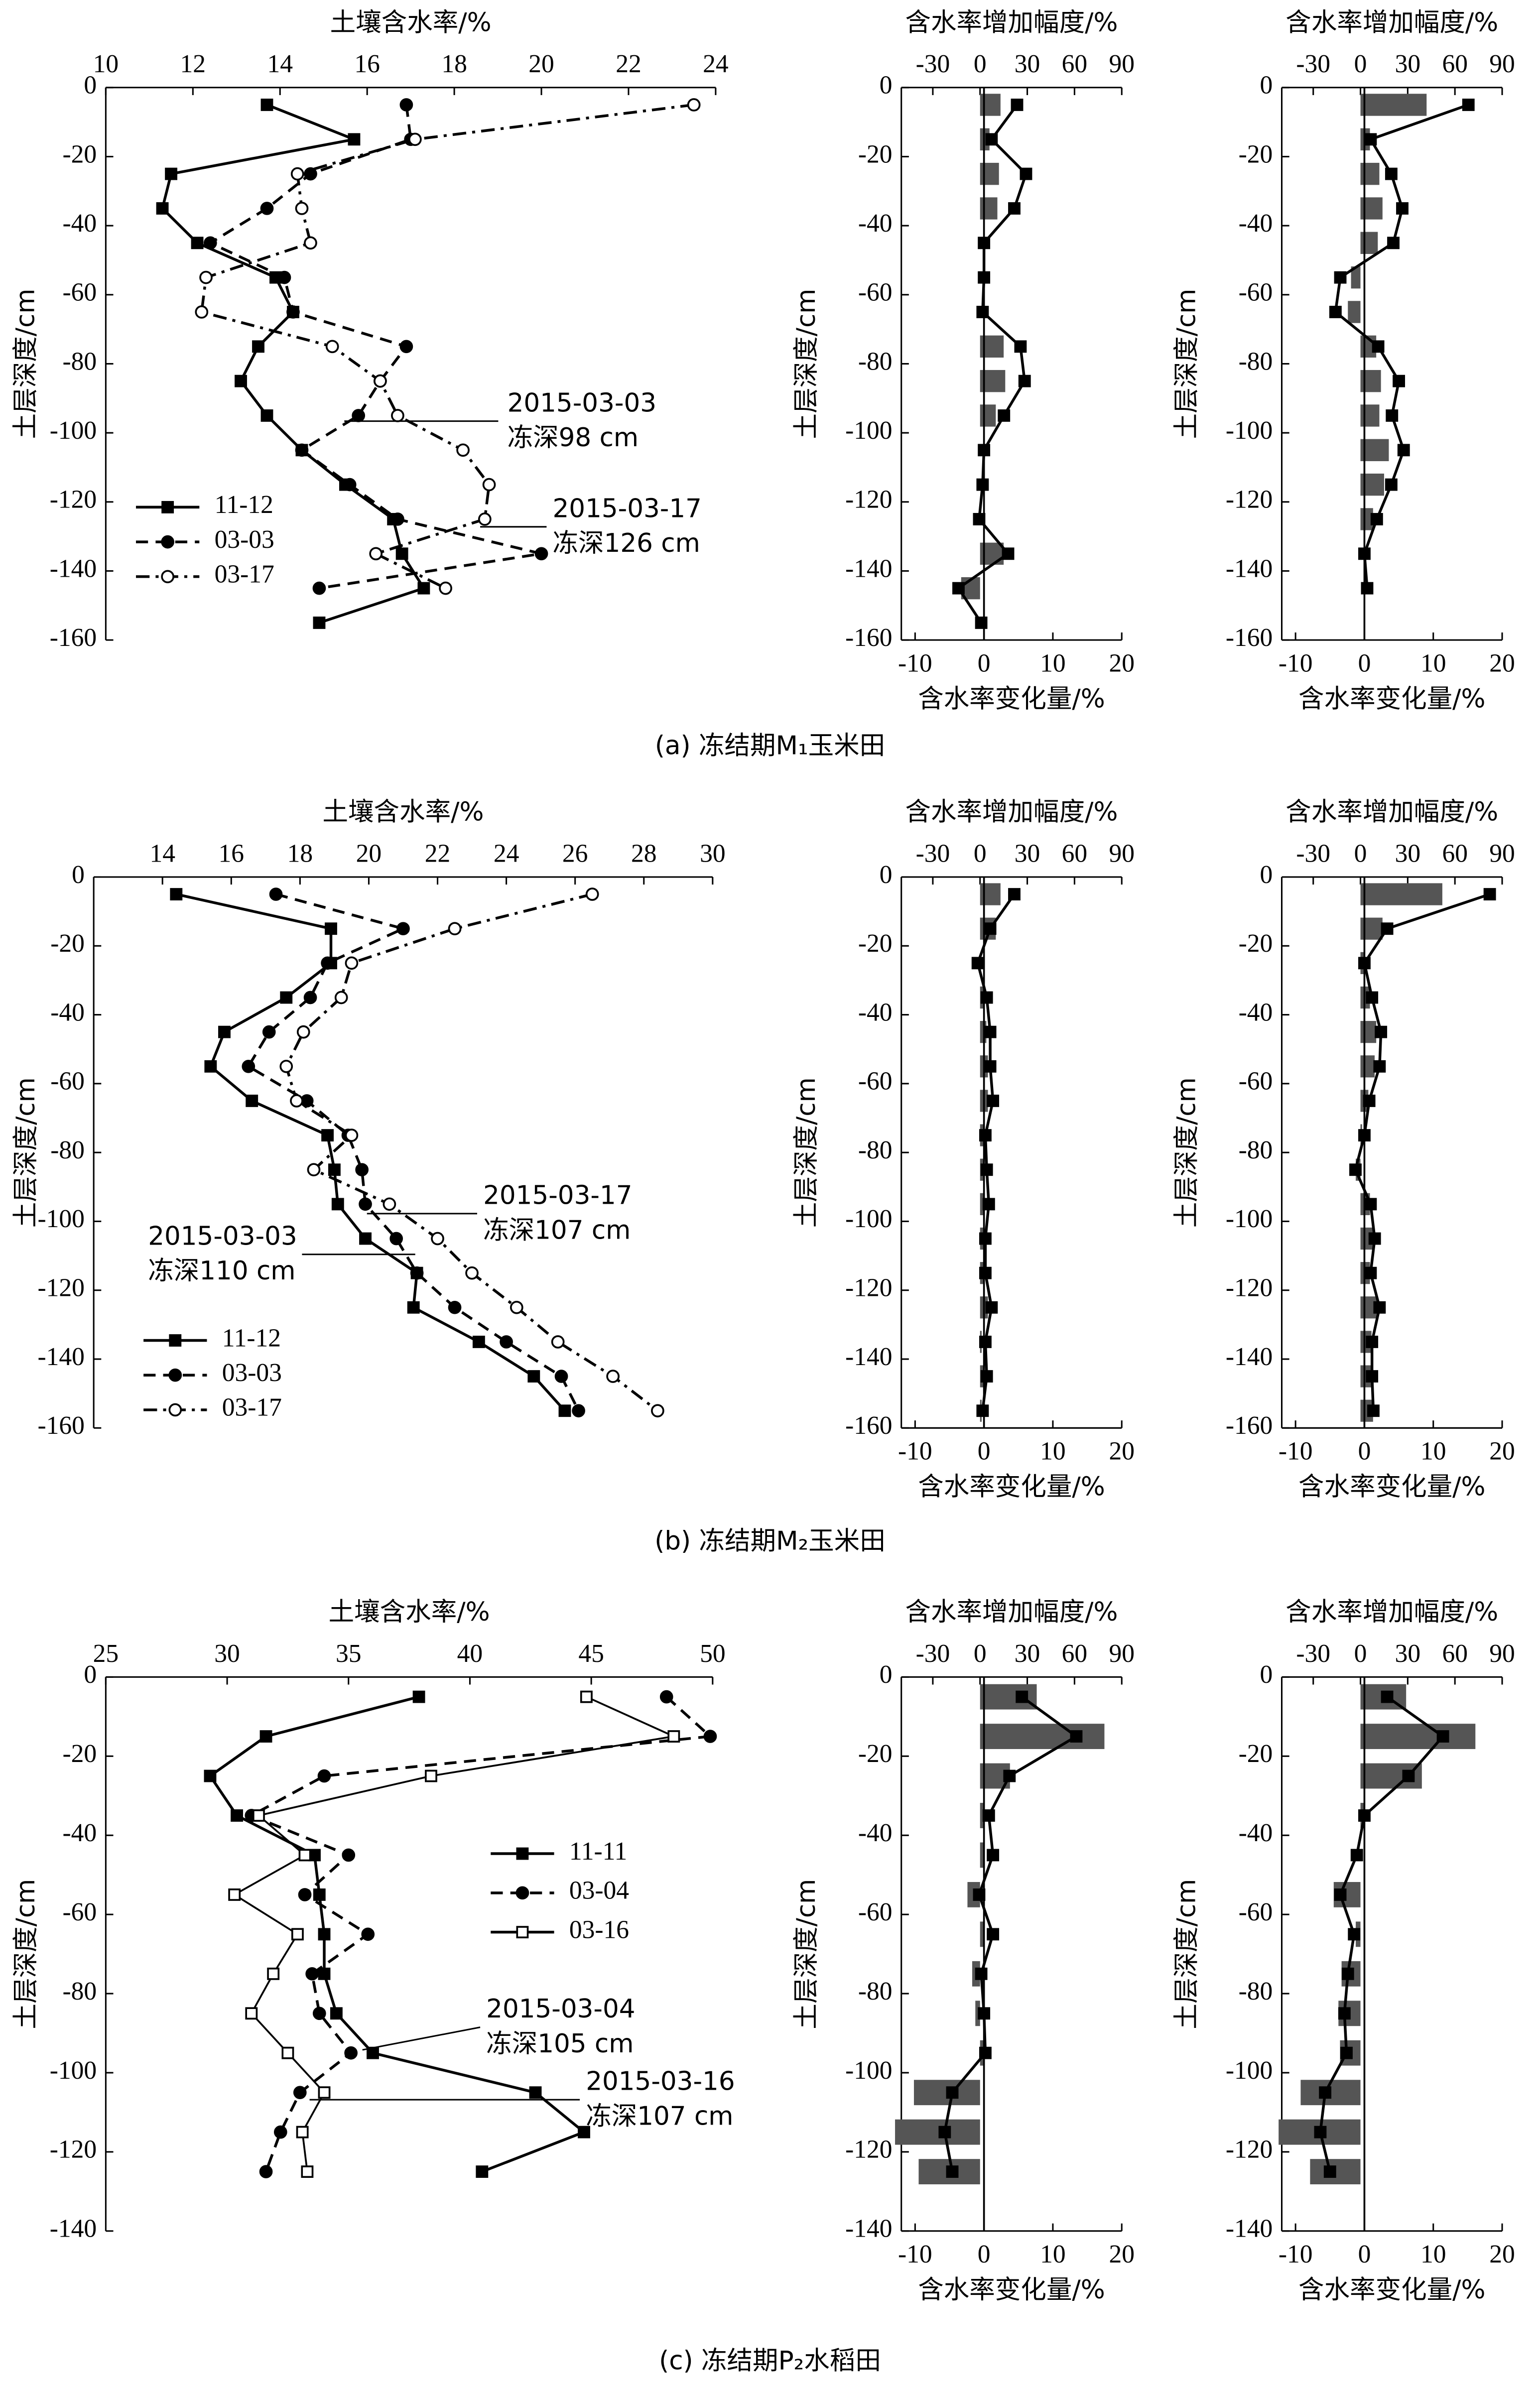 The image size is (1540, 2388). What do you see at coordinates (984, 1451) in the screenshot?
I see `x-tick-label: 0` at bounding box center [984, 1451].